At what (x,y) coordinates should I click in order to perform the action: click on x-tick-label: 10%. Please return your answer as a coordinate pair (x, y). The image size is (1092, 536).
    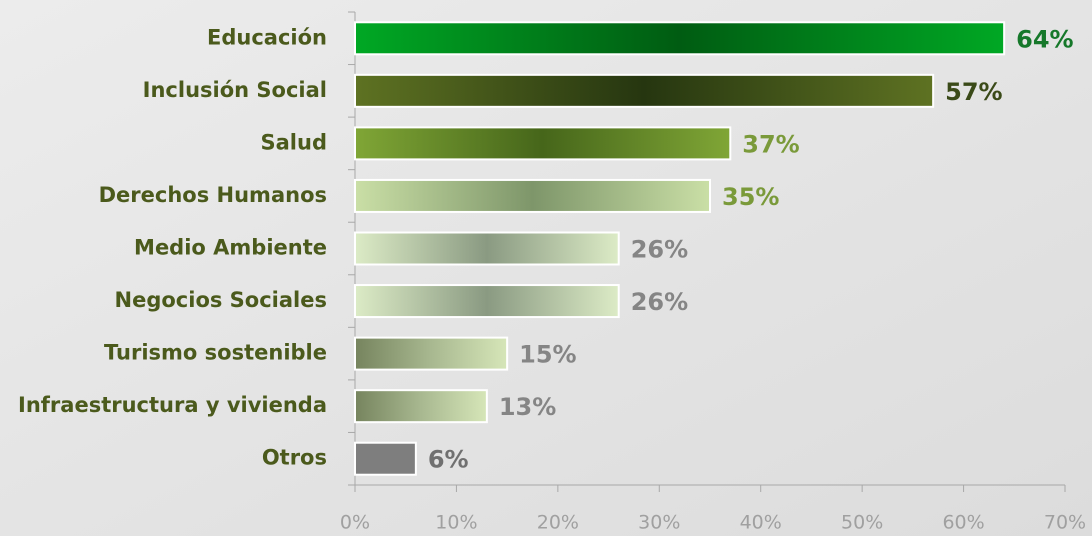
    Looking at the image, I should click on (456, 523).